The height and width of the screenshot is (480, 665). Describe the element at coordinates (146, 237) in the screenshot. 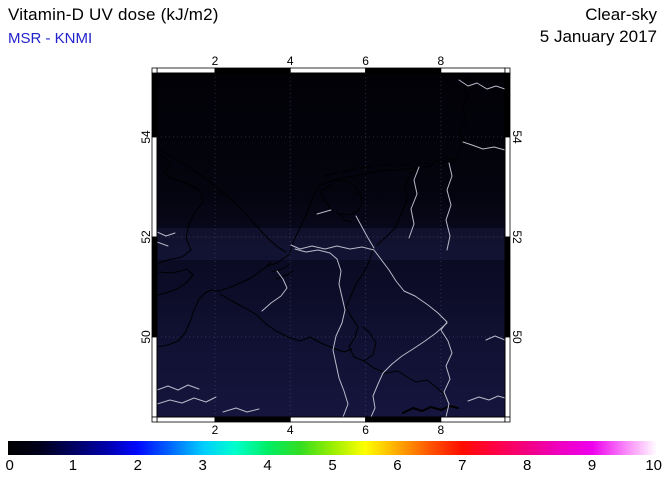

I see `lat-tick-left-52: 52` at that location.